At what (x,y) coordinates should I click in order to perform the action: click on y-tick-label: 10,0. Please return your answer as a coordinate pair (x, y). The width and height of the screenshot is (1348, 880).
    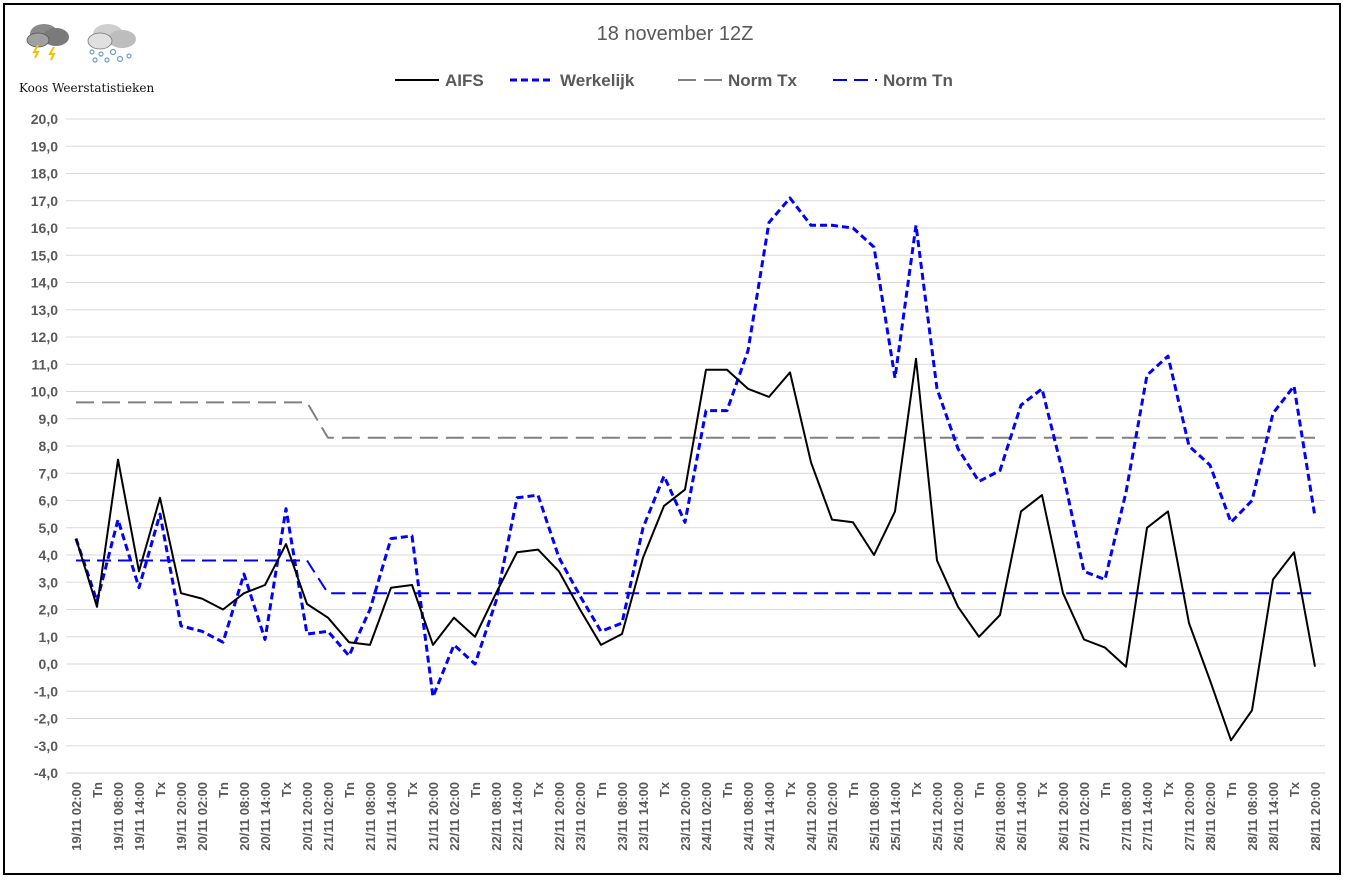
    Looking at the image, I should click on (44, 392).